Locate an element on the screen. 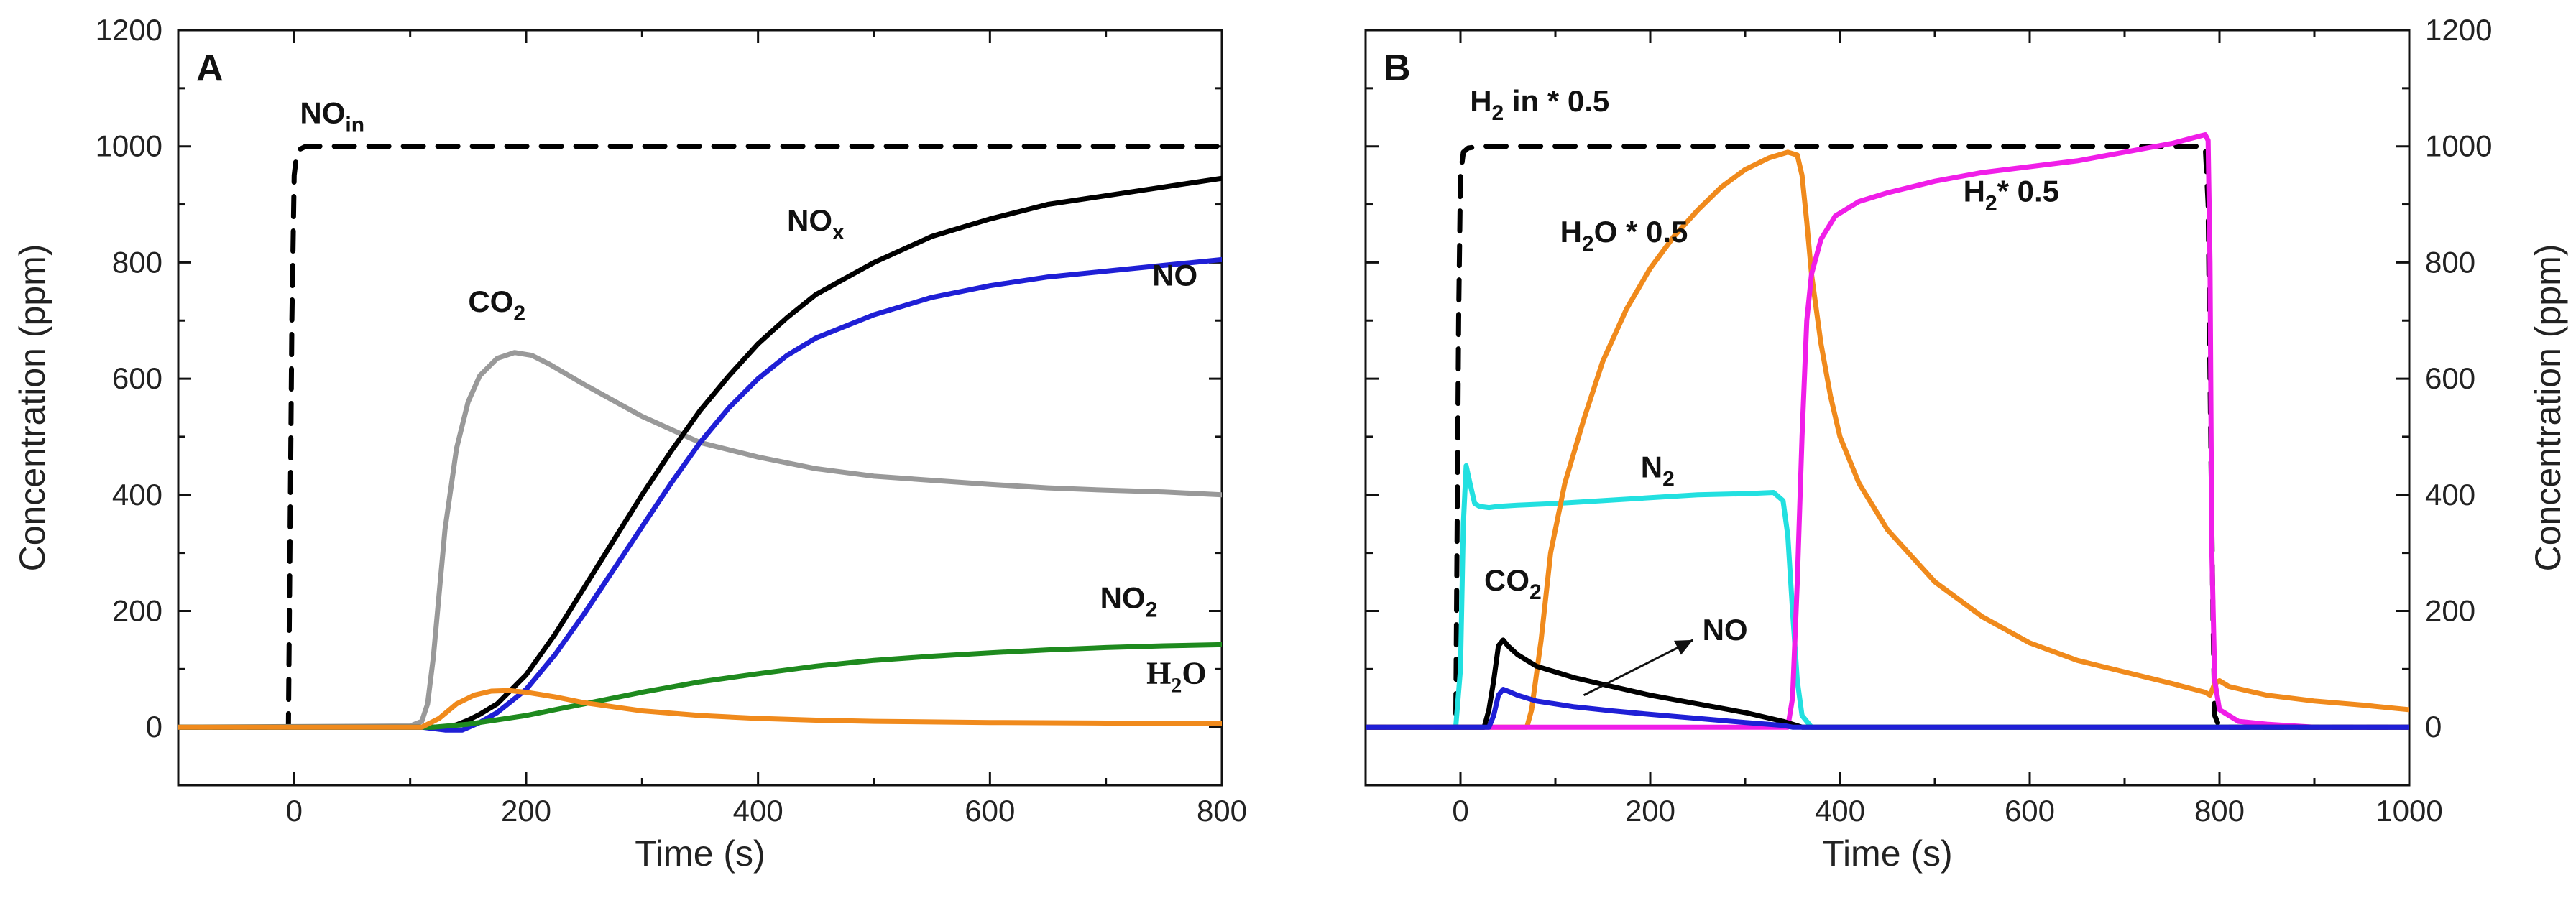  panel-b-ytick-label-400: 400 is located at coordinates (2450, 495).